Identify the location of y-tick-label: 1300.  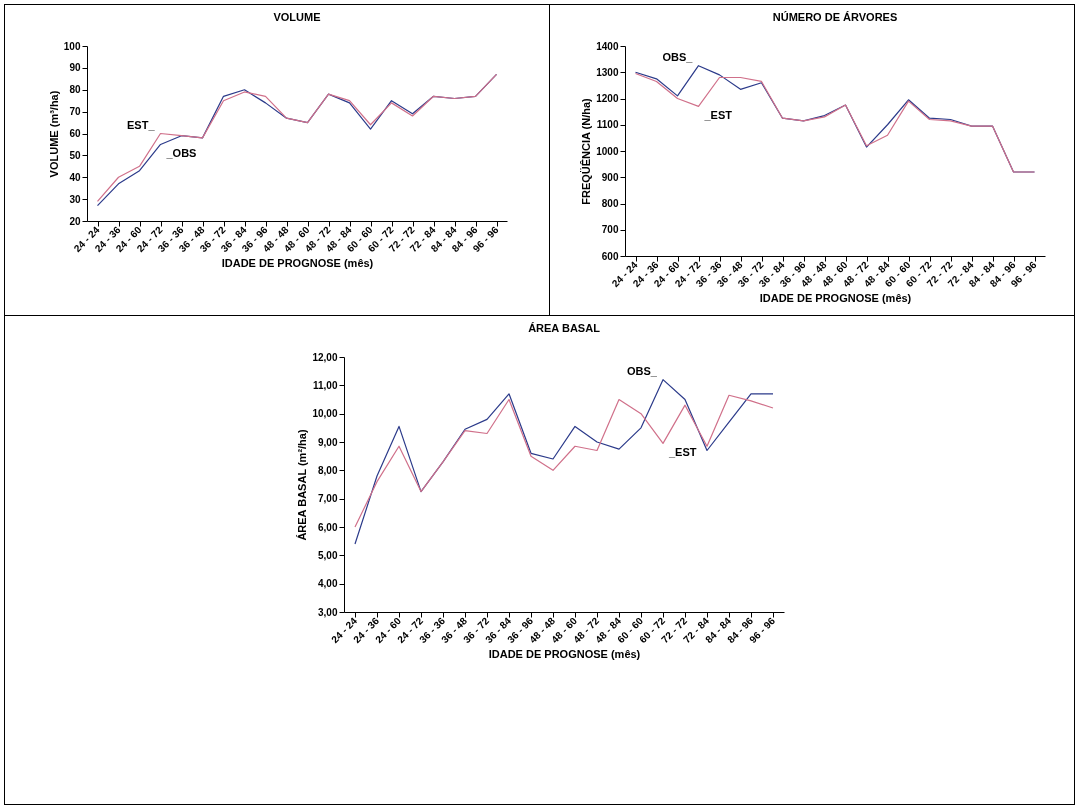
(607, 72).